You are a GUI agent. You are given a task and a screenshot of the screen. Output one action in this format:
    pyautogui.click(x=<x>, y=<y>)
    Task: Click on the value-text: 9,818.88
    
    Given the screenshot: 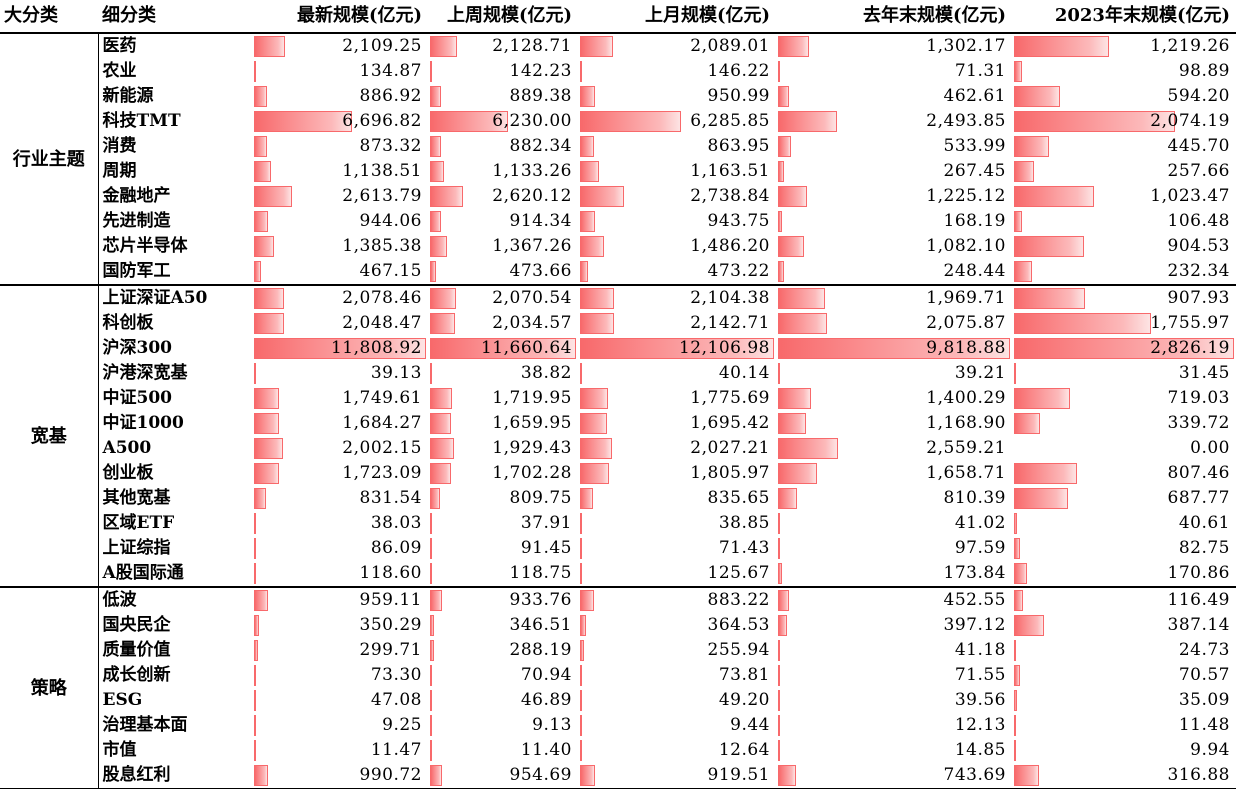 What is the action you would take?
    pyautogui.click(x=966, y=348)
    